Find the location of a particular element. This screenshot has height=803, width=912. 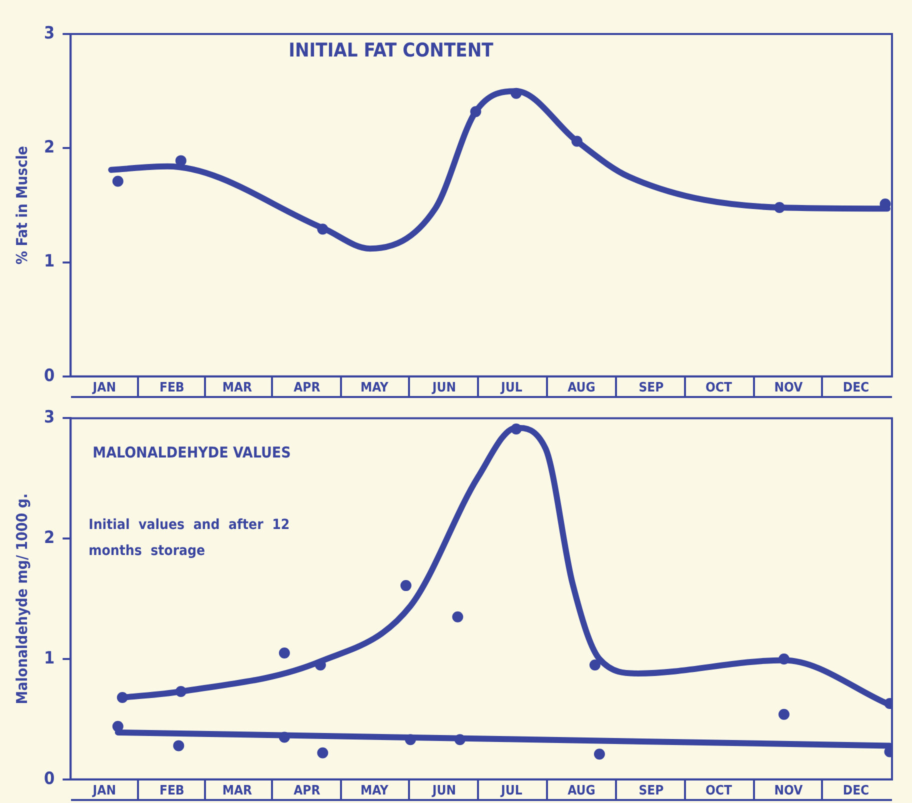

y-axis-title: % Fat in Muscle is located at coordinates (21, 205).